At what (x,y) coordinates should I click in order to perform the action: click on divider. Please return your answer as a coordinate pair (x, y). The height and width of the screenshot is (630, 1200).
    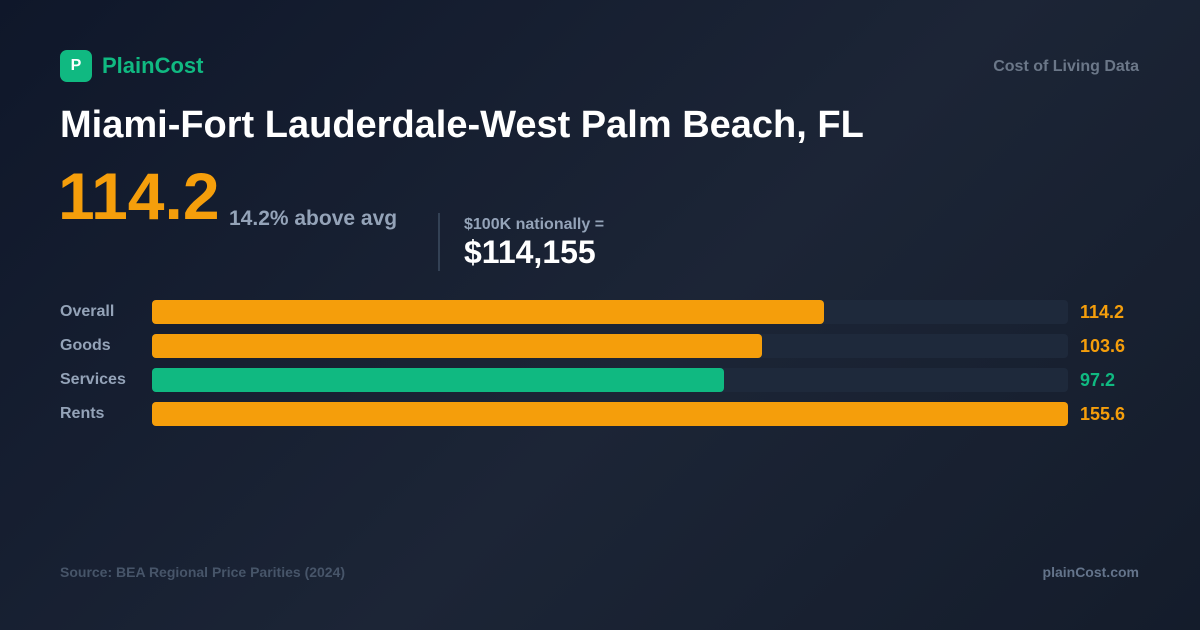
    Looking at the image, I should click on (439, 242).